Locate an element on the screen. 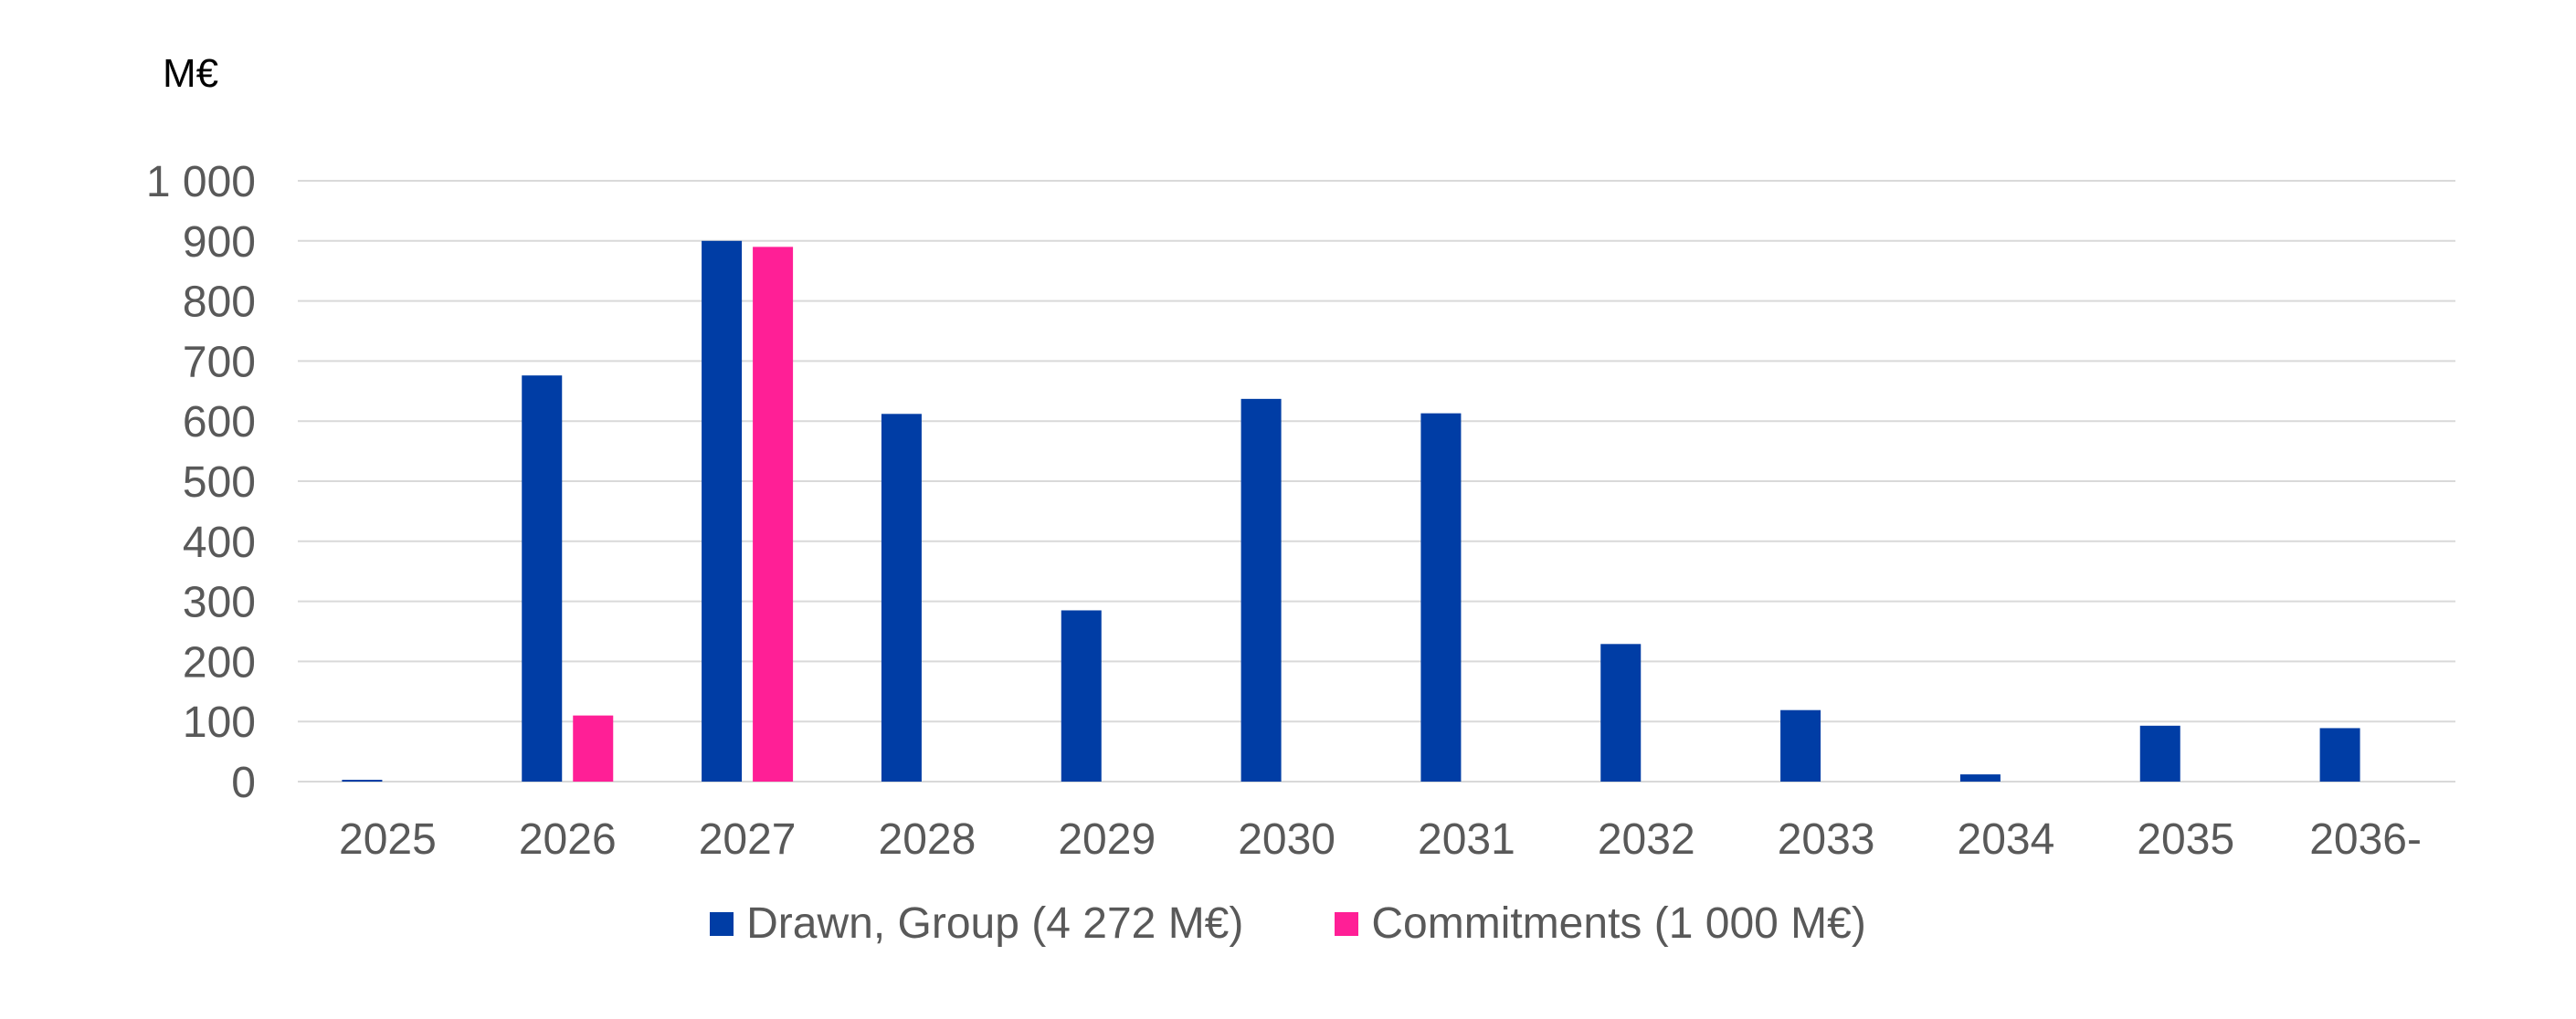  legend-label-drawn: Drawn, Group (4 272 M€) is located at coordinates (995, 923).